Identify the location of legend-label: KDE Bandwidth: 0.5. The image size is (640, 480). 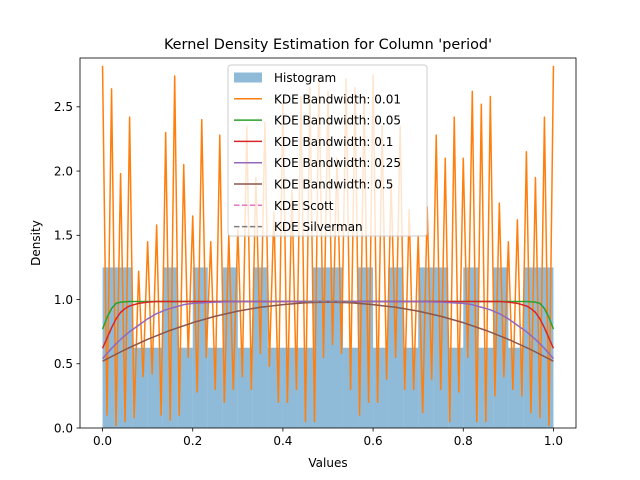
(333, 185).